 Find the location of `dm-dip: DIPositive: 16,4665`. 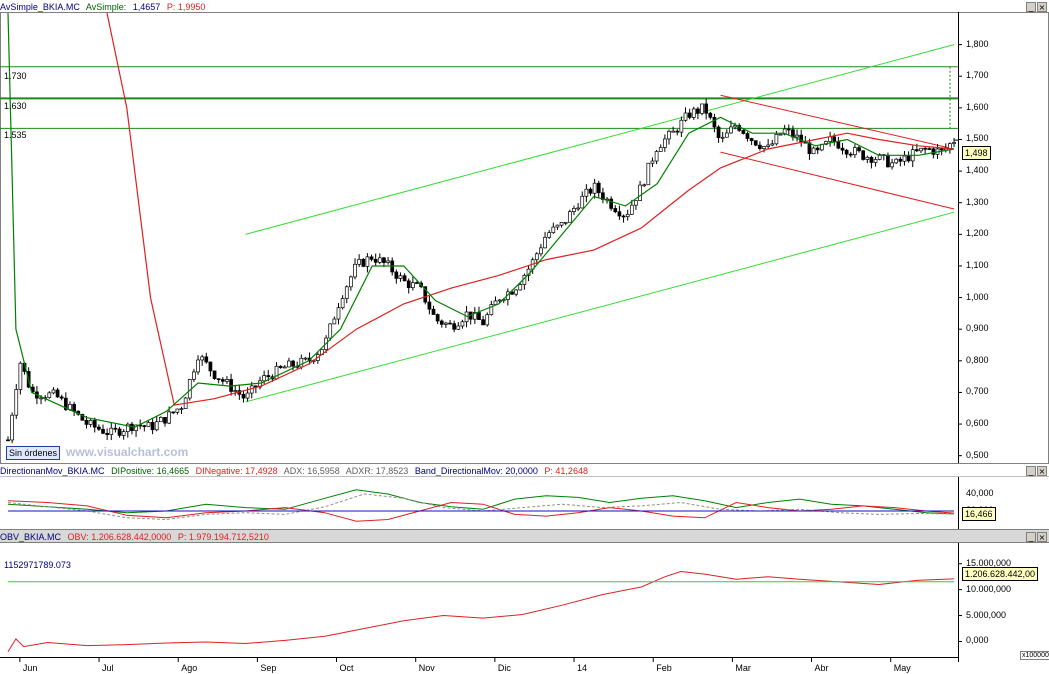

dm-dip: DIPositive: 16,4665 is located at coordinates (150, 471).